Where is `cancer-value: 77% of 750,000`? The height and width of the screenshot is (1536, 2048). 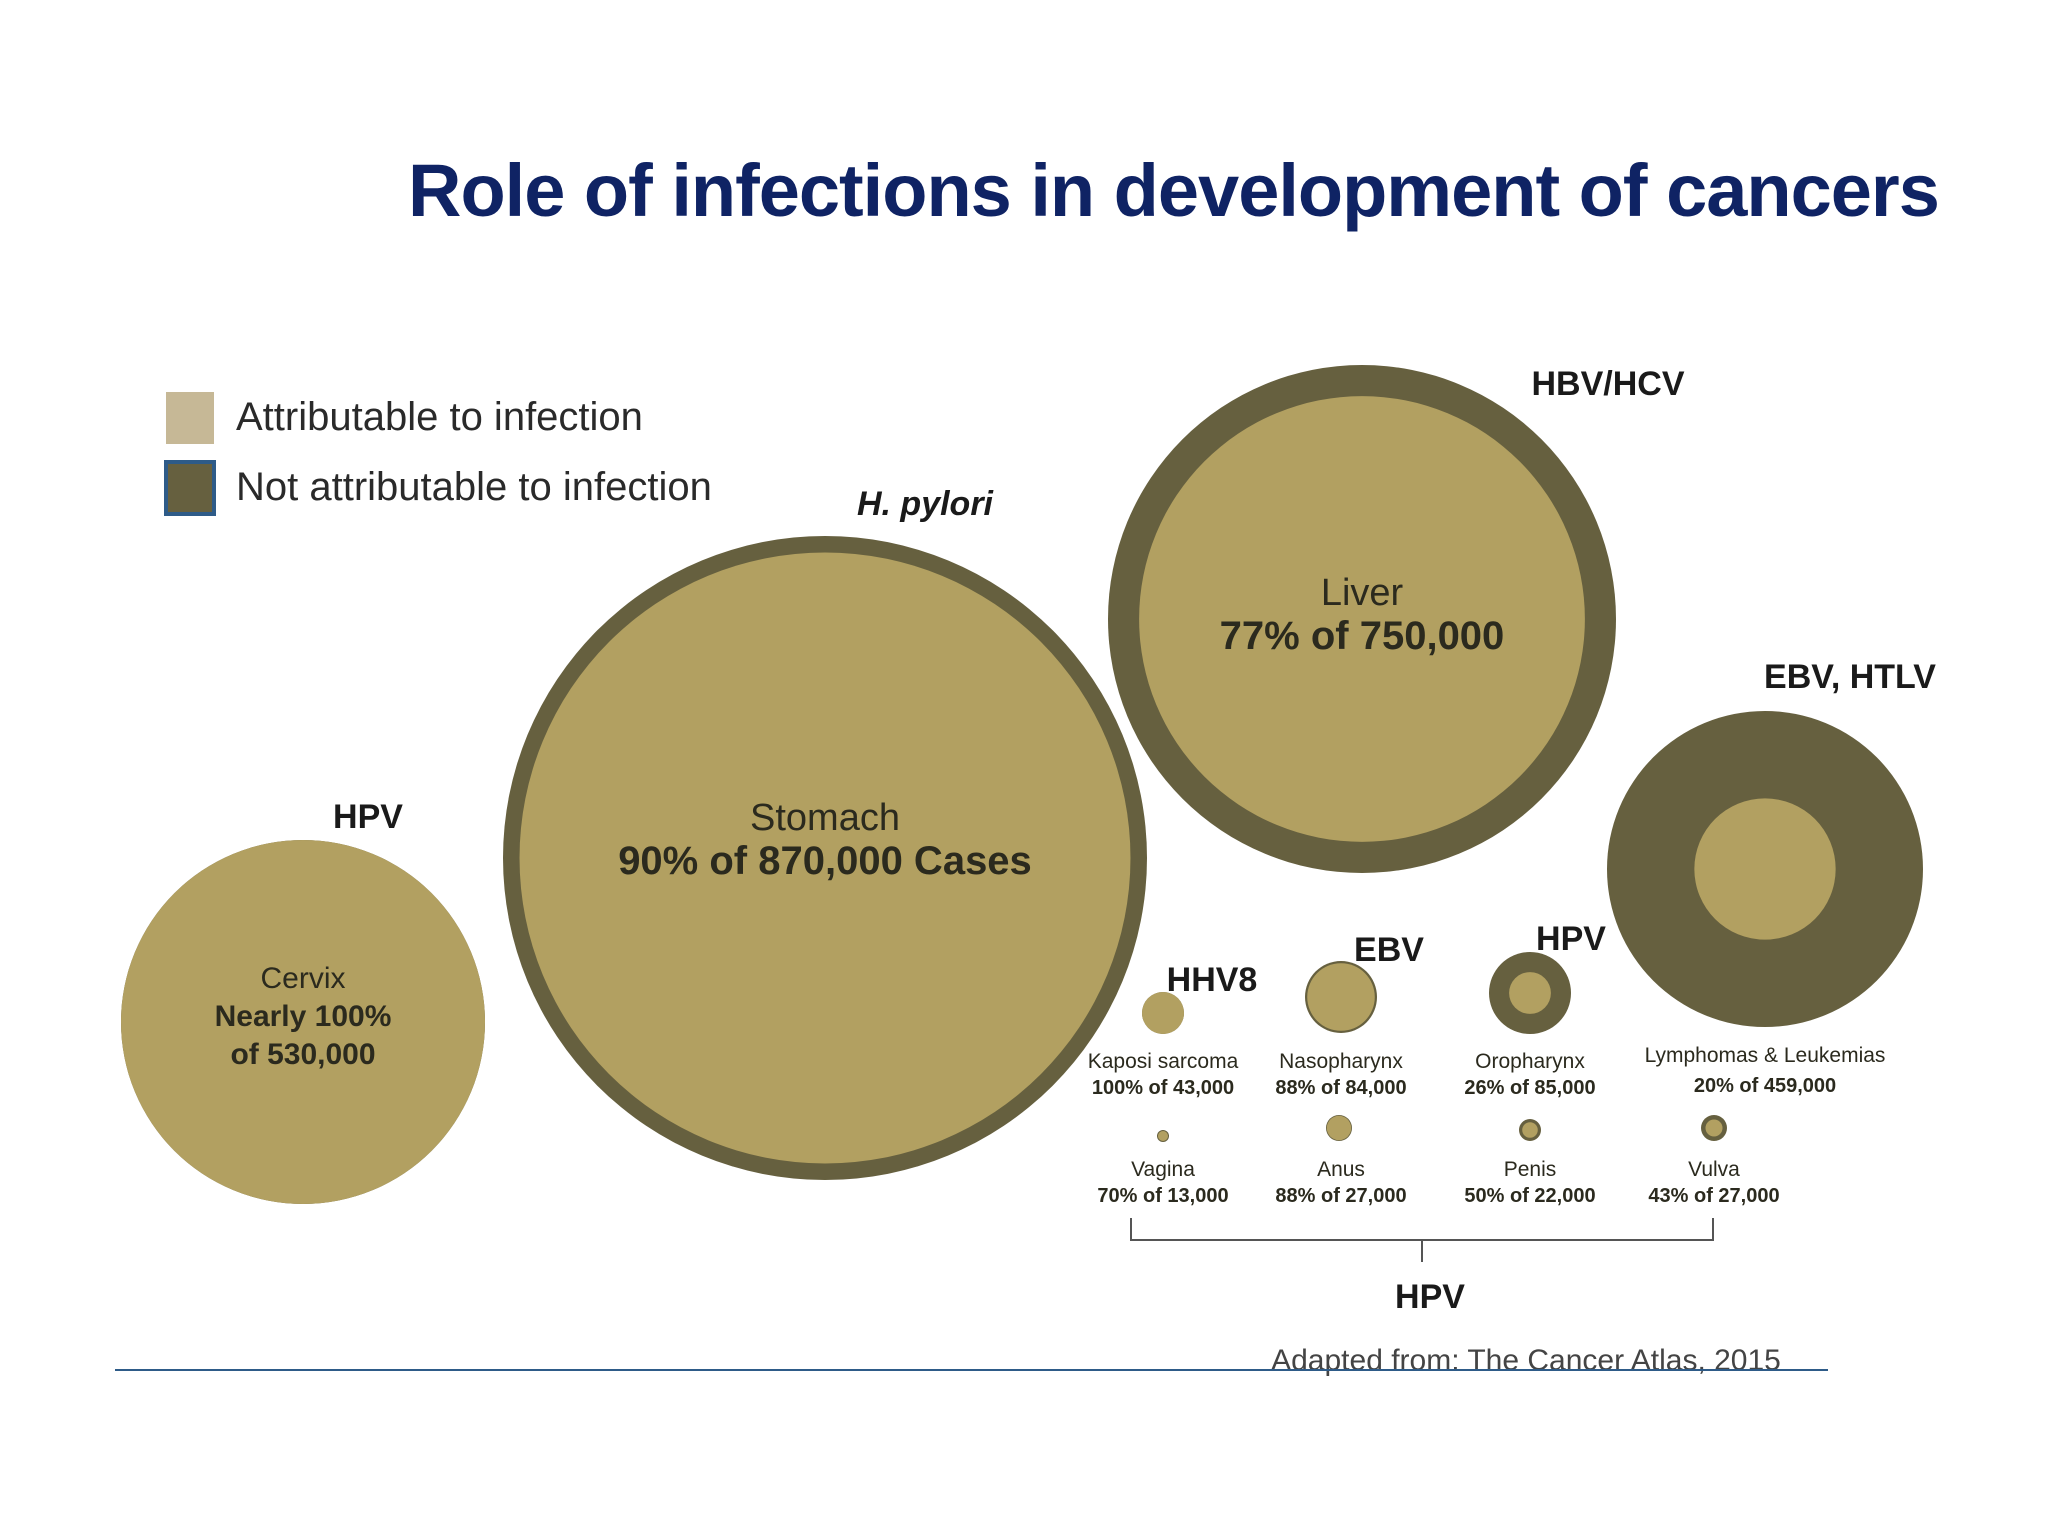
cancer-value: 77% of 750,000 is located at coordinates (1362, 636).